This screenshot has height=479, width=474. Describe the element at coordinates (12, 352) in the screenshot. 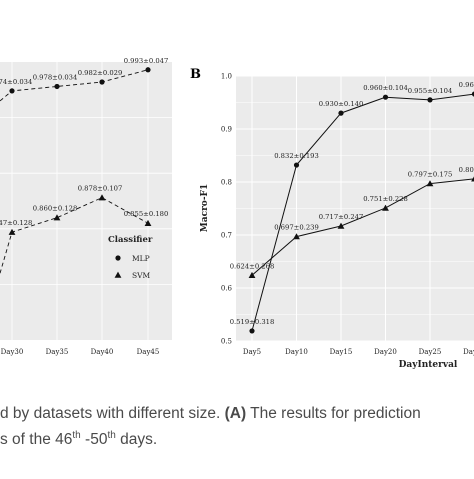

I see `panel-a-x-tick: Day30` at that location.